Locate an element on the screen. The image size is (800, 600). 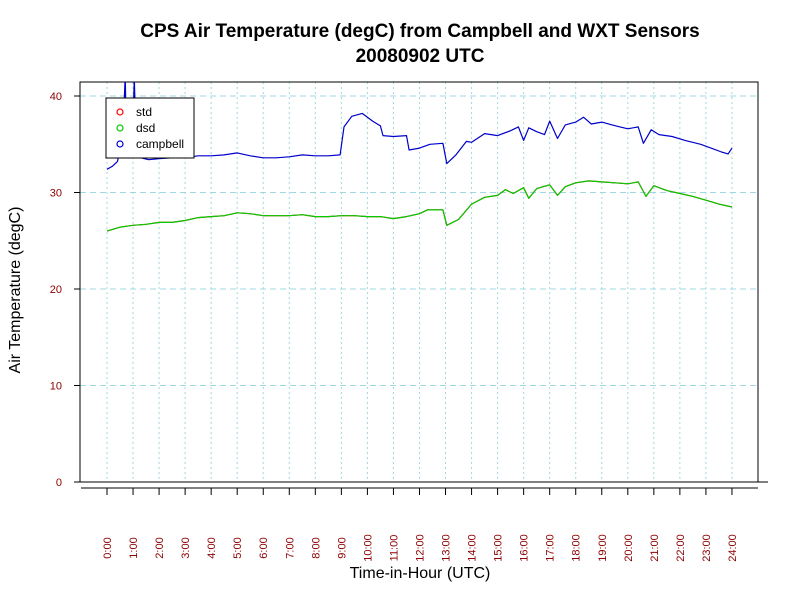
x-tick-label: 14:00 is located at coordinates (473, 548).